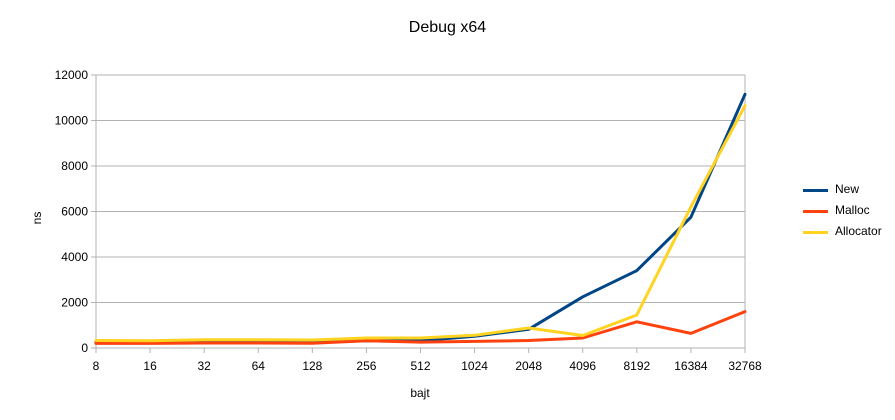  Describe the element at coordinates (815, 211) in the screenshot. I see `legend-swatch-malloc` at that location.